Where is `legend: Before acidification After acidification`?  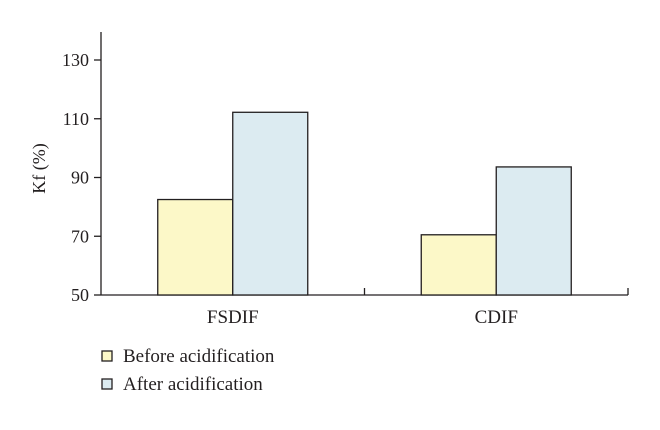
legend: Before acidification After acidification is located at coordinates (188, 370).